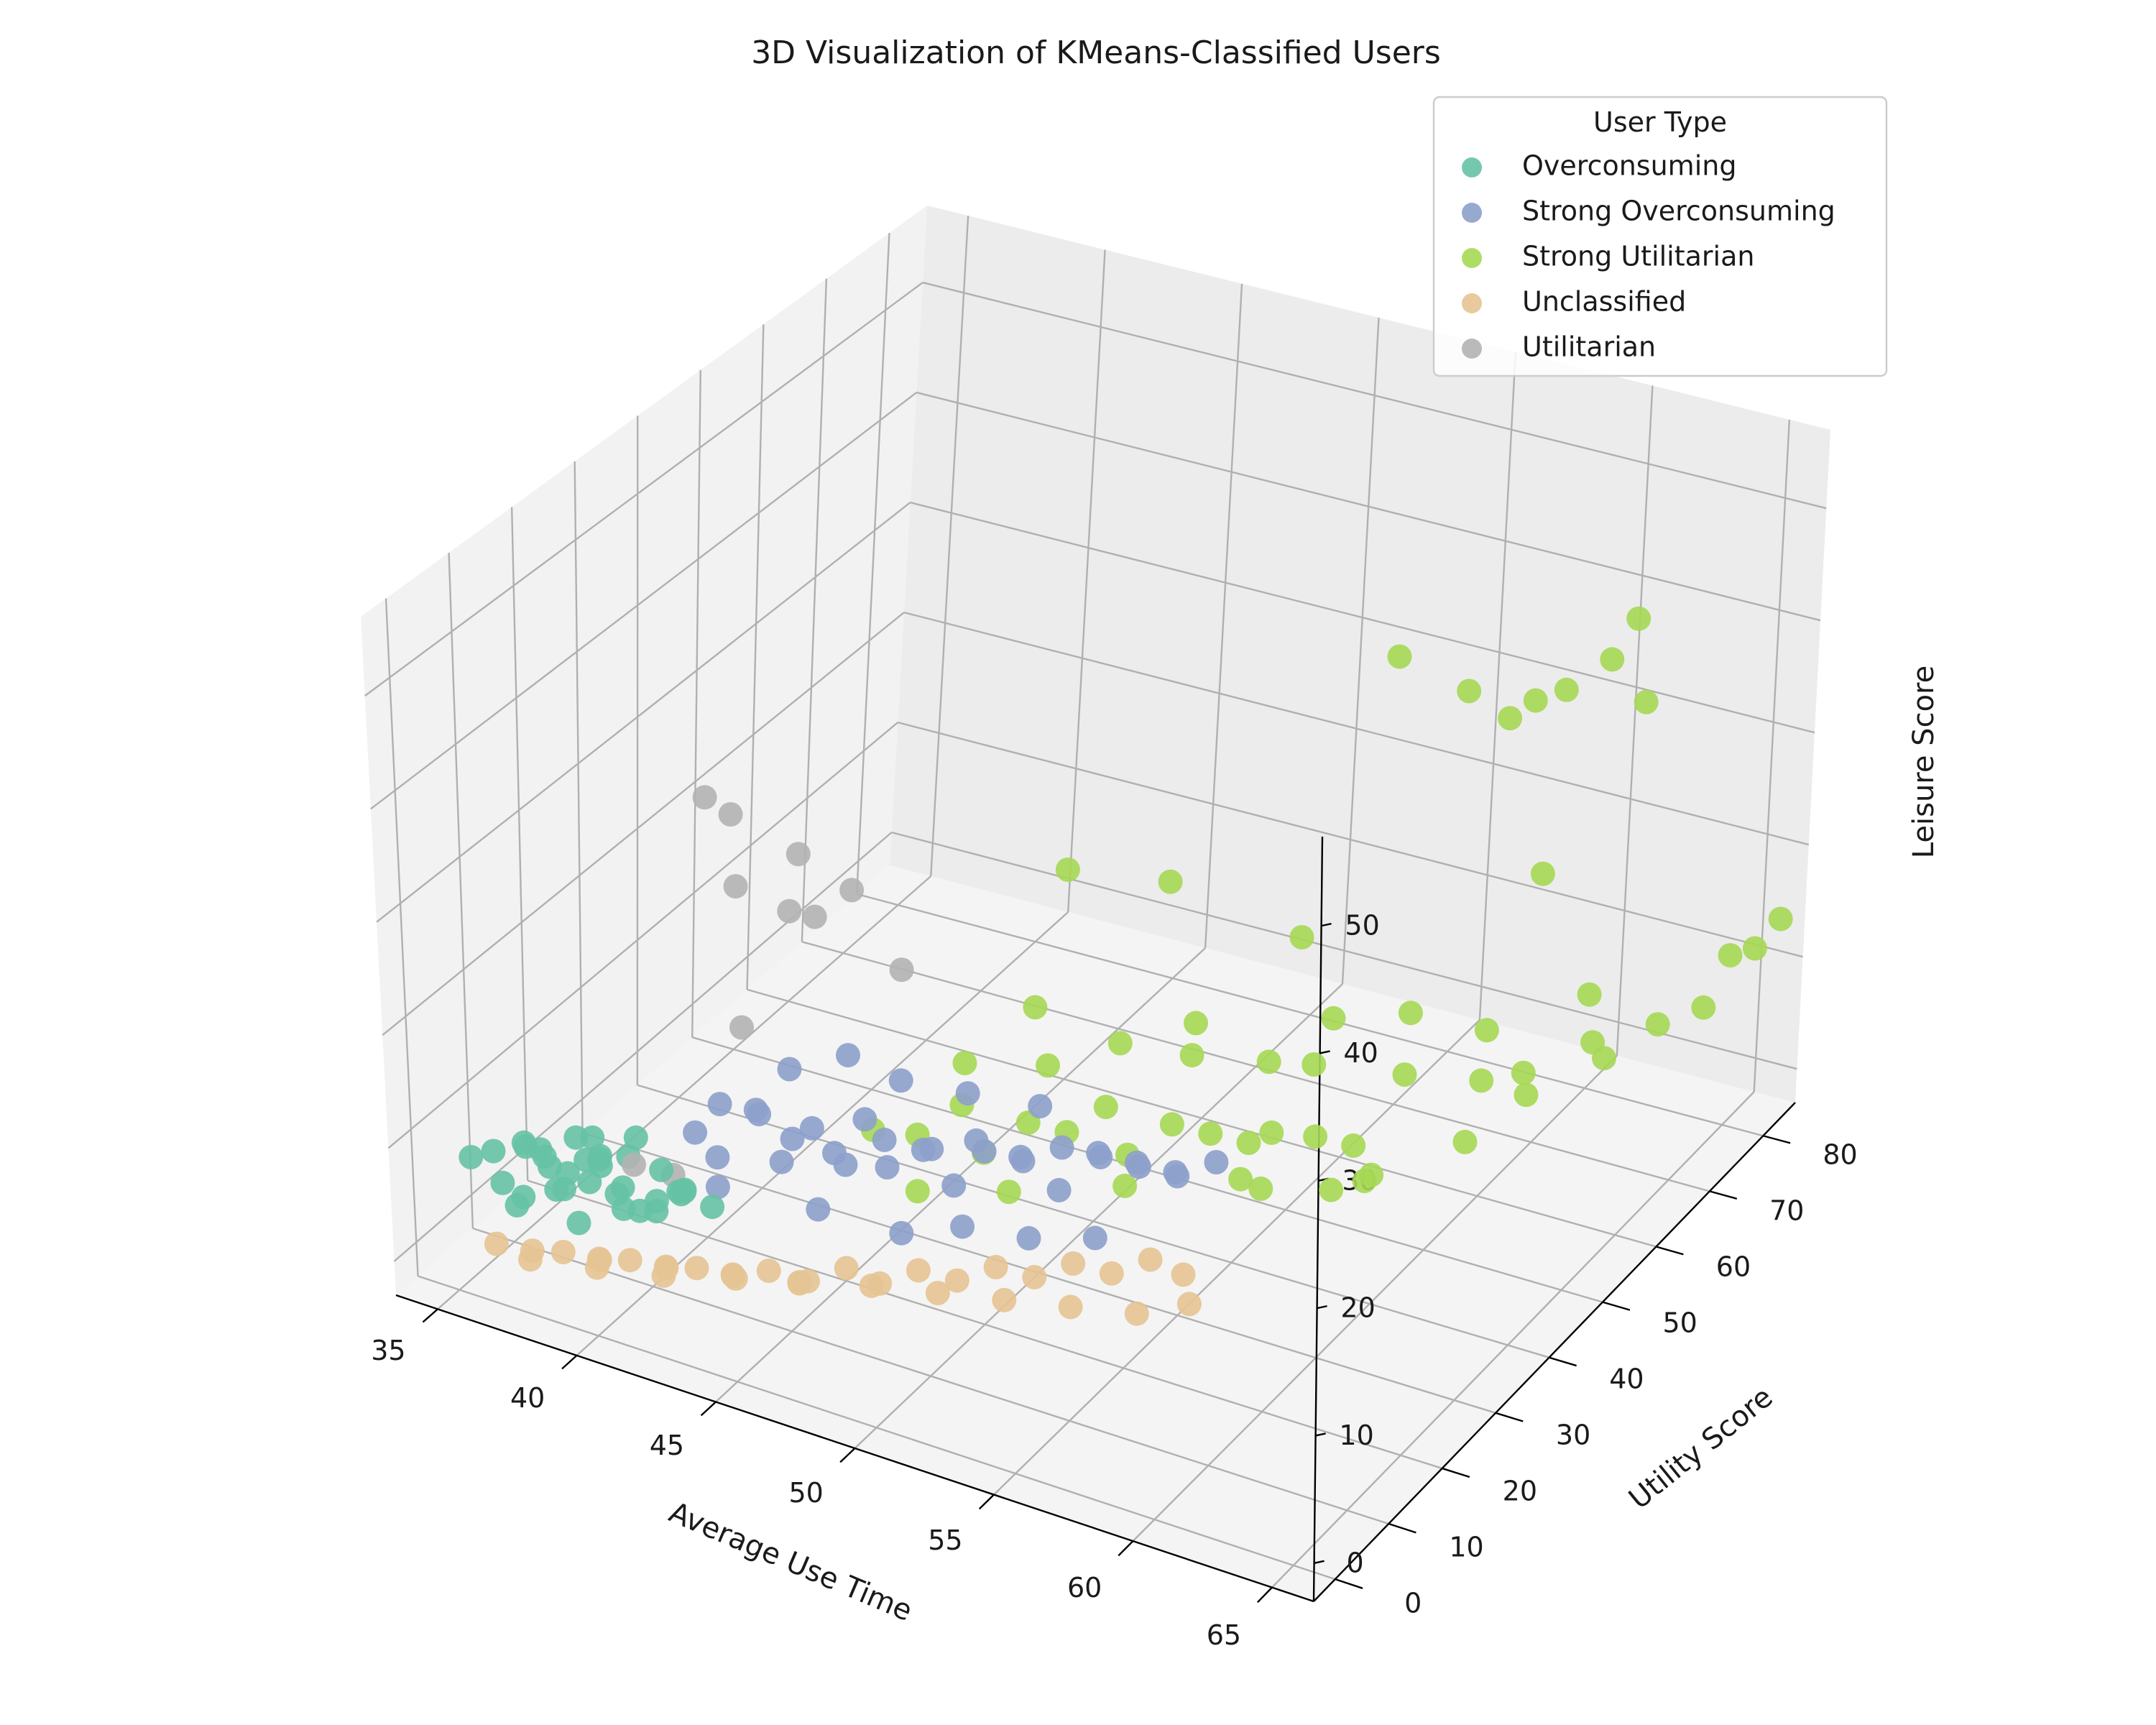  What do you see at coordinates (1604, 302) in the screenshot?
I see `legend-entry-label: Unclassified` at bounding box center [1604, 302].